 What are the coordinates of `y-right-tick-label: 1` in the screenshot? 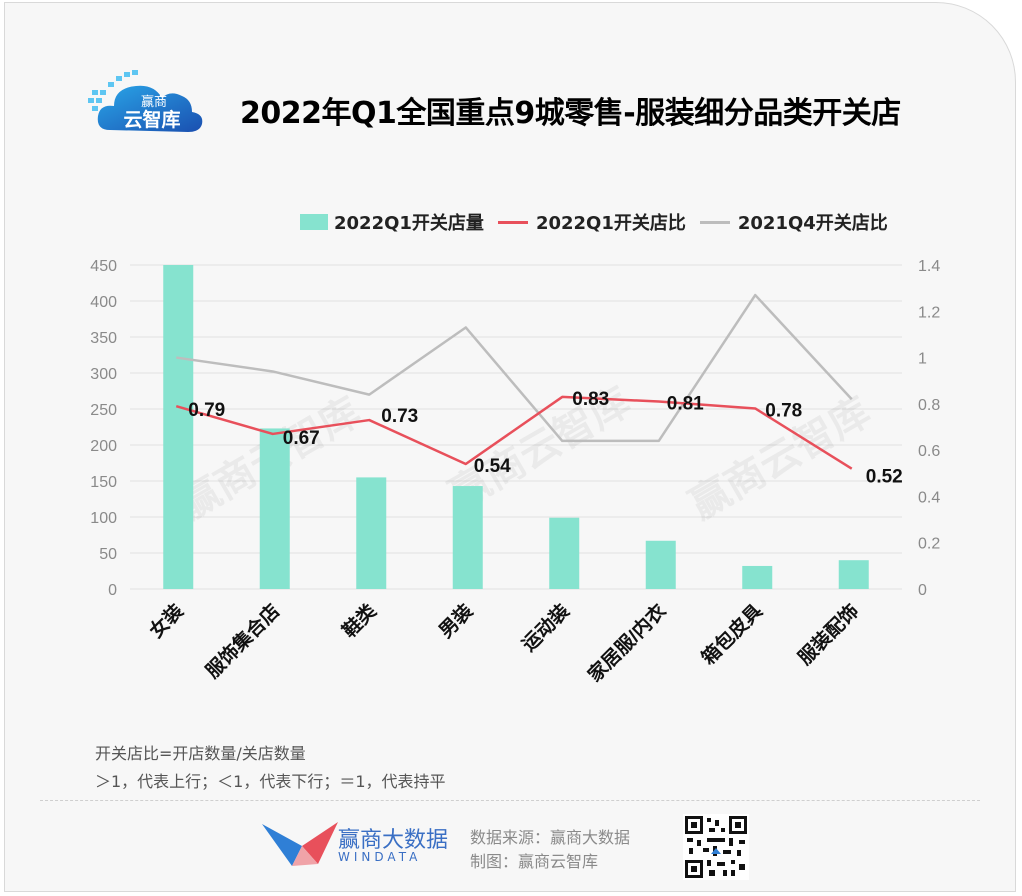 It's located at (922, 359).